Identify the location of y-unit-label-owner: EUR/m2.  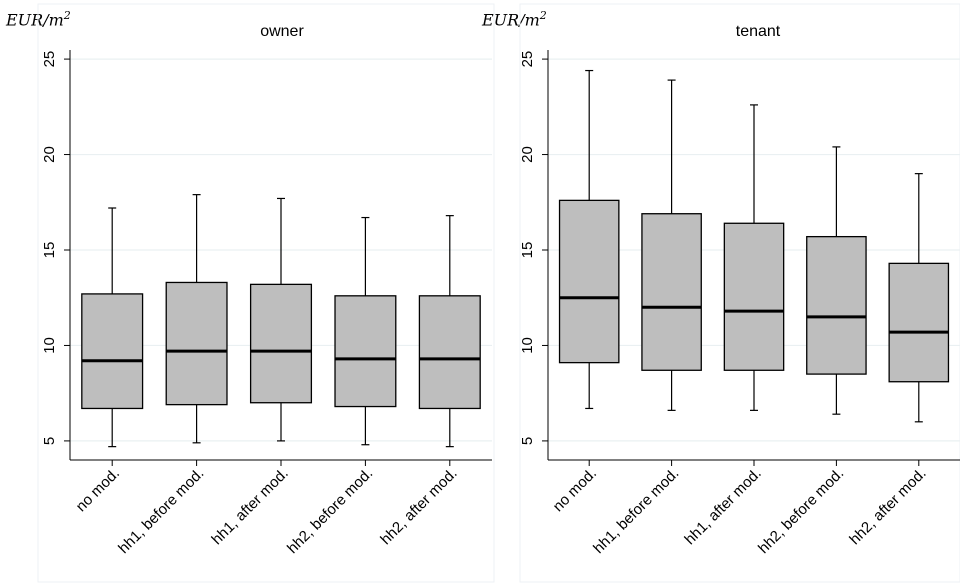
(38, 19).